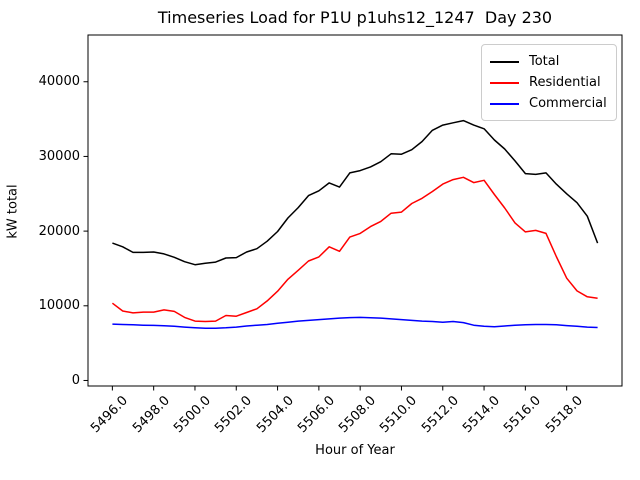  What do you see at coordinates (544, 61) in the screenshot?
I see `legend-label: Total` at bounding box center [544, 61].